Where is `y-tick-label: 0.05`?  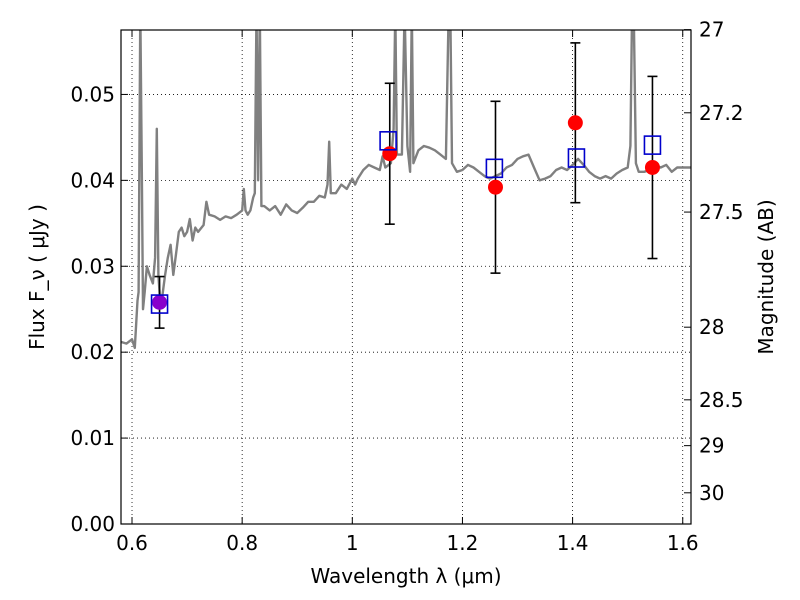 y-tick-label: 0.05 is located at coordinates (92, 94).